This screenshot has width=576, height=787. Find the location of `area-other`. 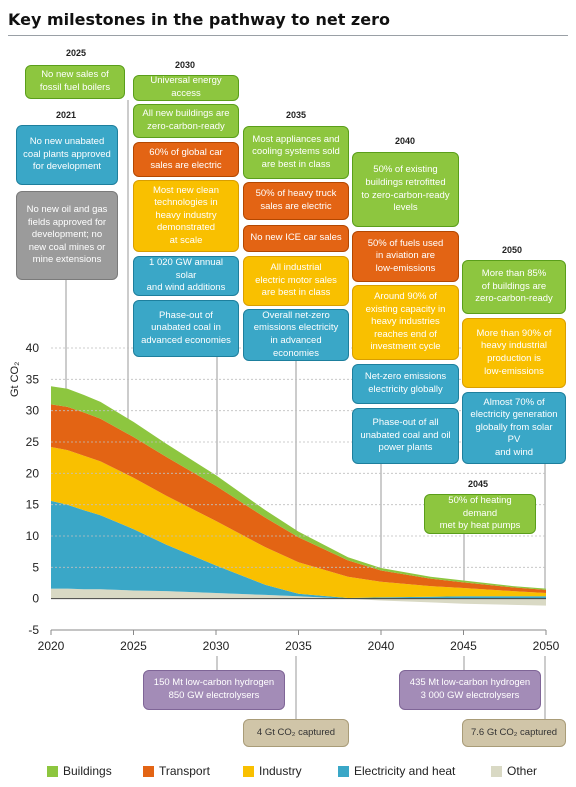

area-other is located at coordinates (298, 597).